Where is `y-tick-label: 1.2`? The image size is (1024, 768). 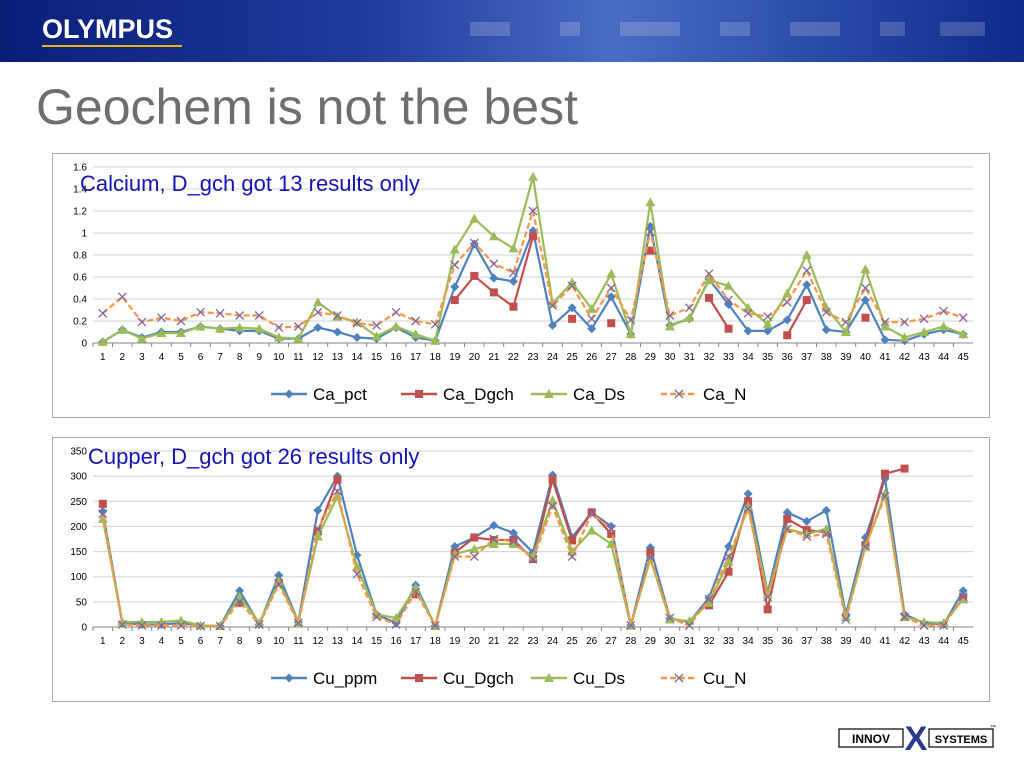
y-tick-label: 1.2 is located at coordinates (80, 212).